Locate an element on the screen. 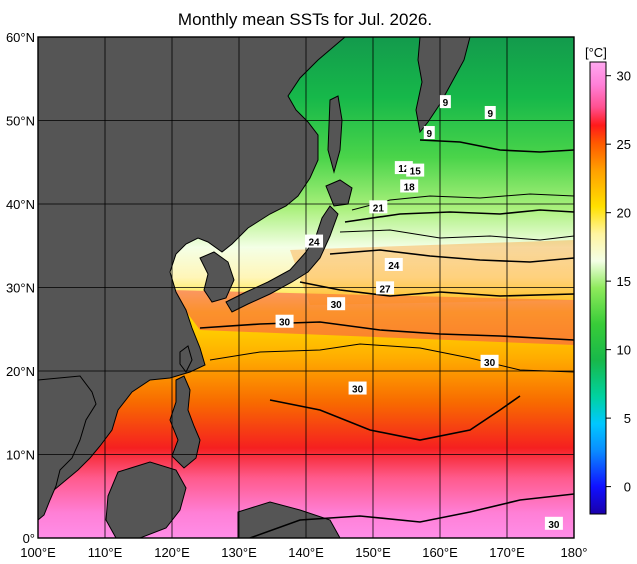  land-taiwan is located at coordinates (186, 359).